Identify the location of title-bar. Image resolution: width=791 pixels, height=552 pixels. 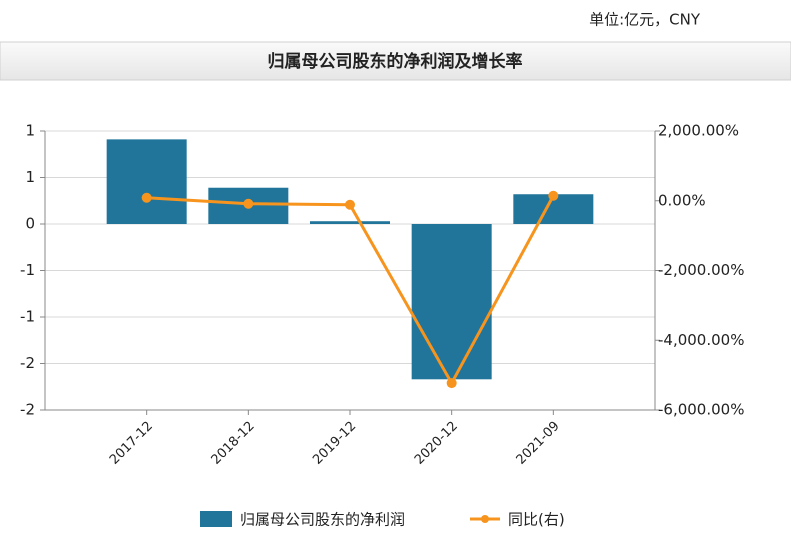
(395, 61).